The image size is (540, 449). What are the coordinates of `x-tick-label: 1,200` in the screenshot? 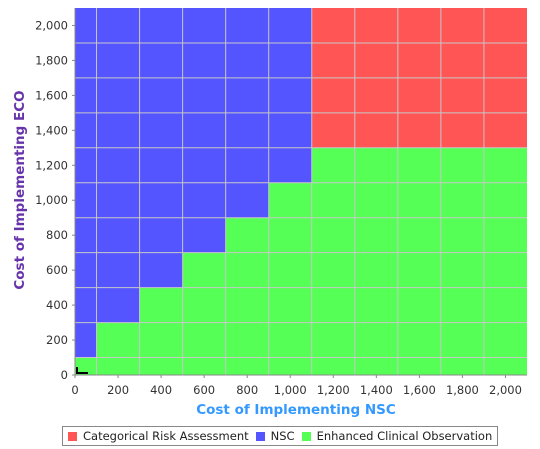 It's located at (333, 390).